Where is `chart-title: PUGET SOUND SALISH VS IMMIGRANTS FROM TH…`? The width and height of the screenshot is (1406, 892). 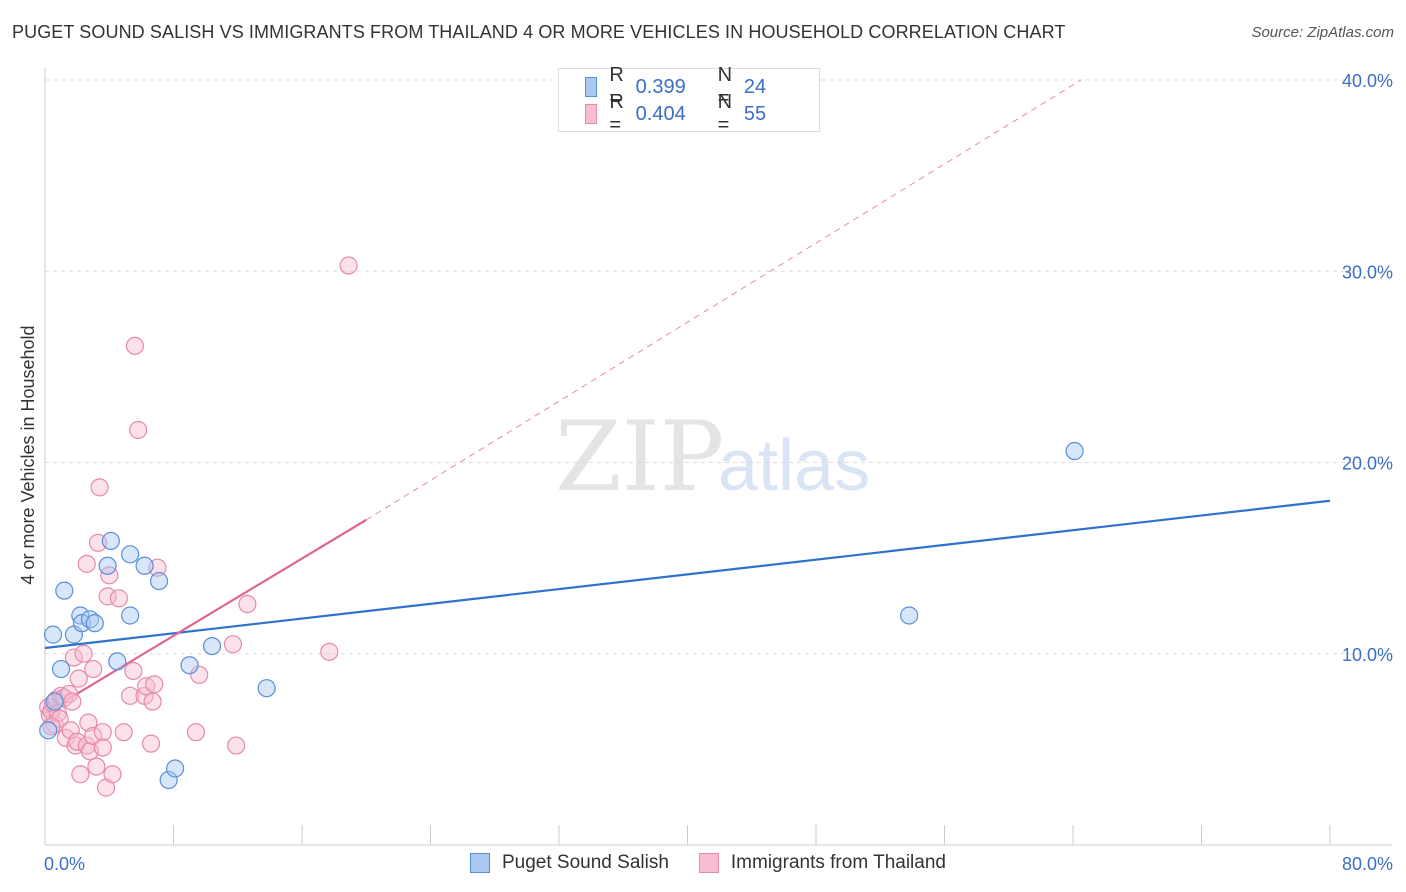
chart-title: PUGET SOUND SALISH VS IMMIGRANTS FROM TH… is located at coordinates (539, 32).